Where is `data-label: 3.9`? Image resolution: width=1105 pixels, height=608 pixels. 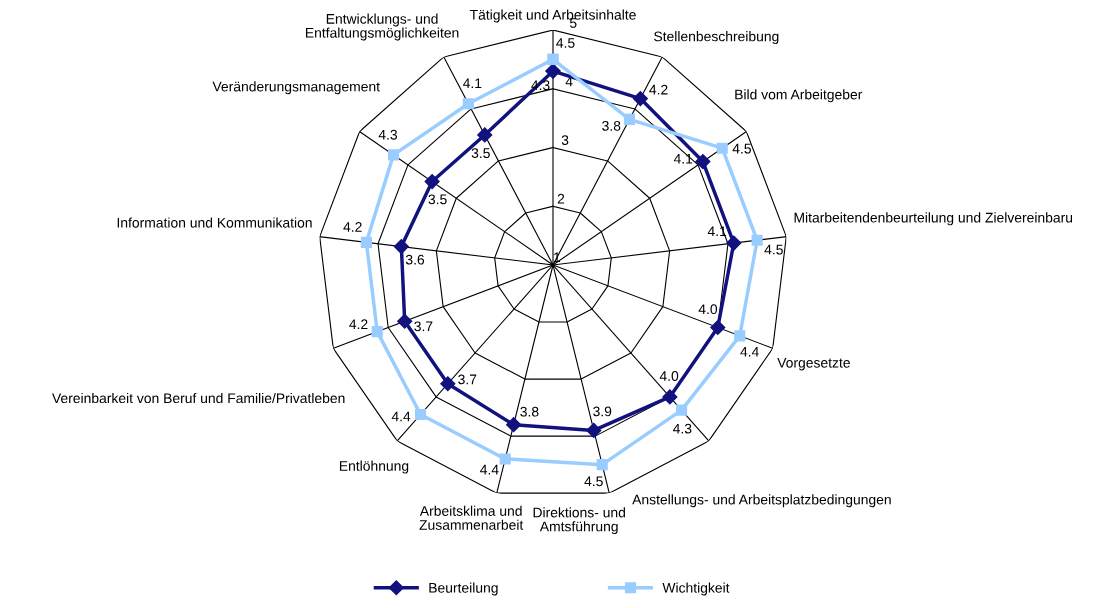
data-label: 3.9 is located at coordinates (602, 411).